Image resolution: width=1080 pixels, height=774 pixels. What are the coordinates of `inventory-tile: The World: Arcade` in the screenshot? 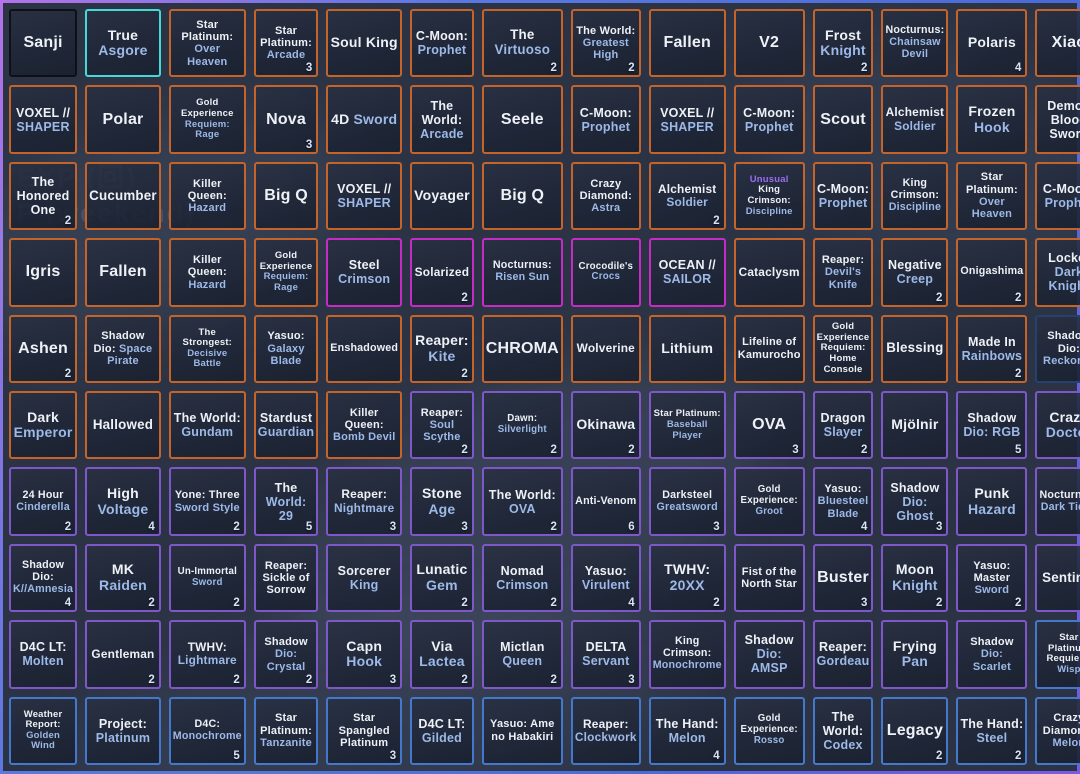 It's located at (442, 119).